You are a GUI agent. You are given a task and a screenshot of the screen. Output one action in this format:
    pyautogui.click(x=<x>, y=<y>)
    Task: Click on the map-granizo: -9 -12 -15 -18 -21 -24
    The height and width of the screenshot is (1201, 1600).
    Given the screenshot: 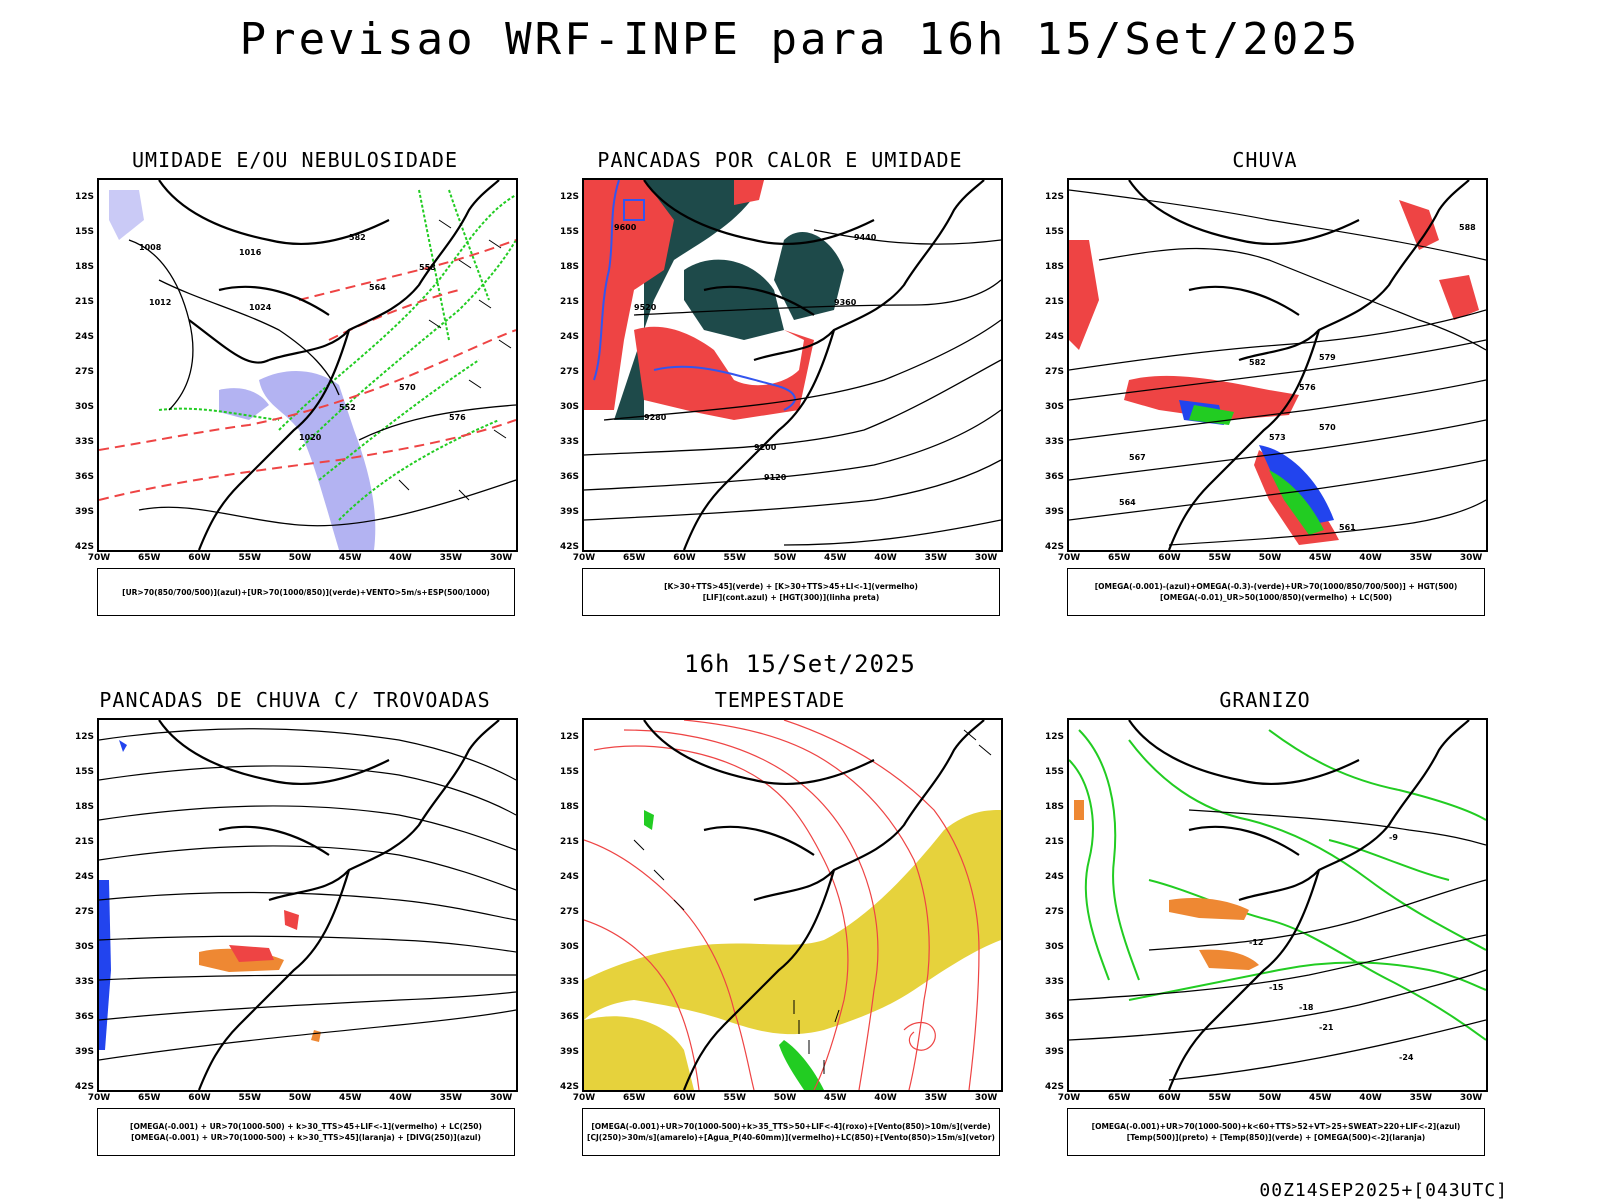 What is the action you would take?
    pyautogui.click(x=1277, y=905)
    